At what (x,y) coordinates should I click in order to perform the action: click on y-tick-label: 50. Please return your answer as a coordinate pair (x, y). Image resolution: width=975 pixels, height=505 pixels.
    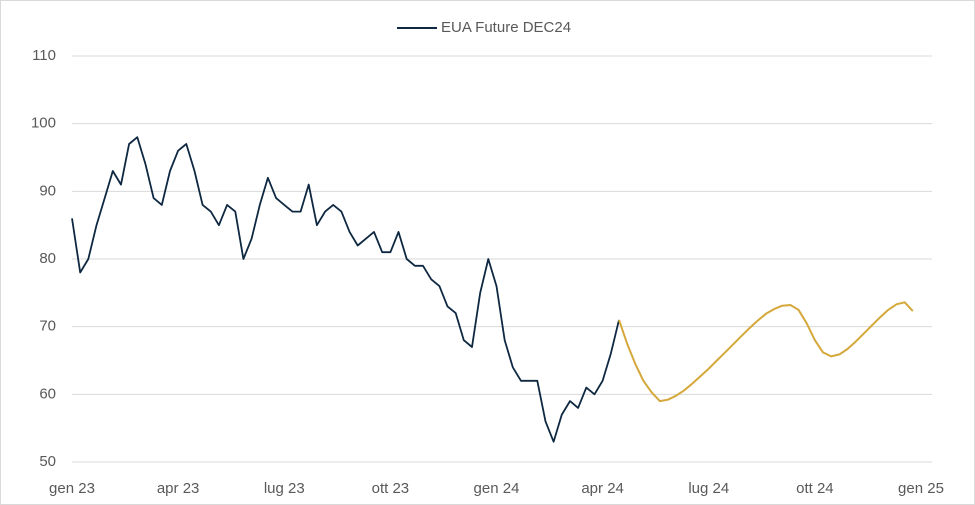
    Looking at the image, I should click on (47, 461).